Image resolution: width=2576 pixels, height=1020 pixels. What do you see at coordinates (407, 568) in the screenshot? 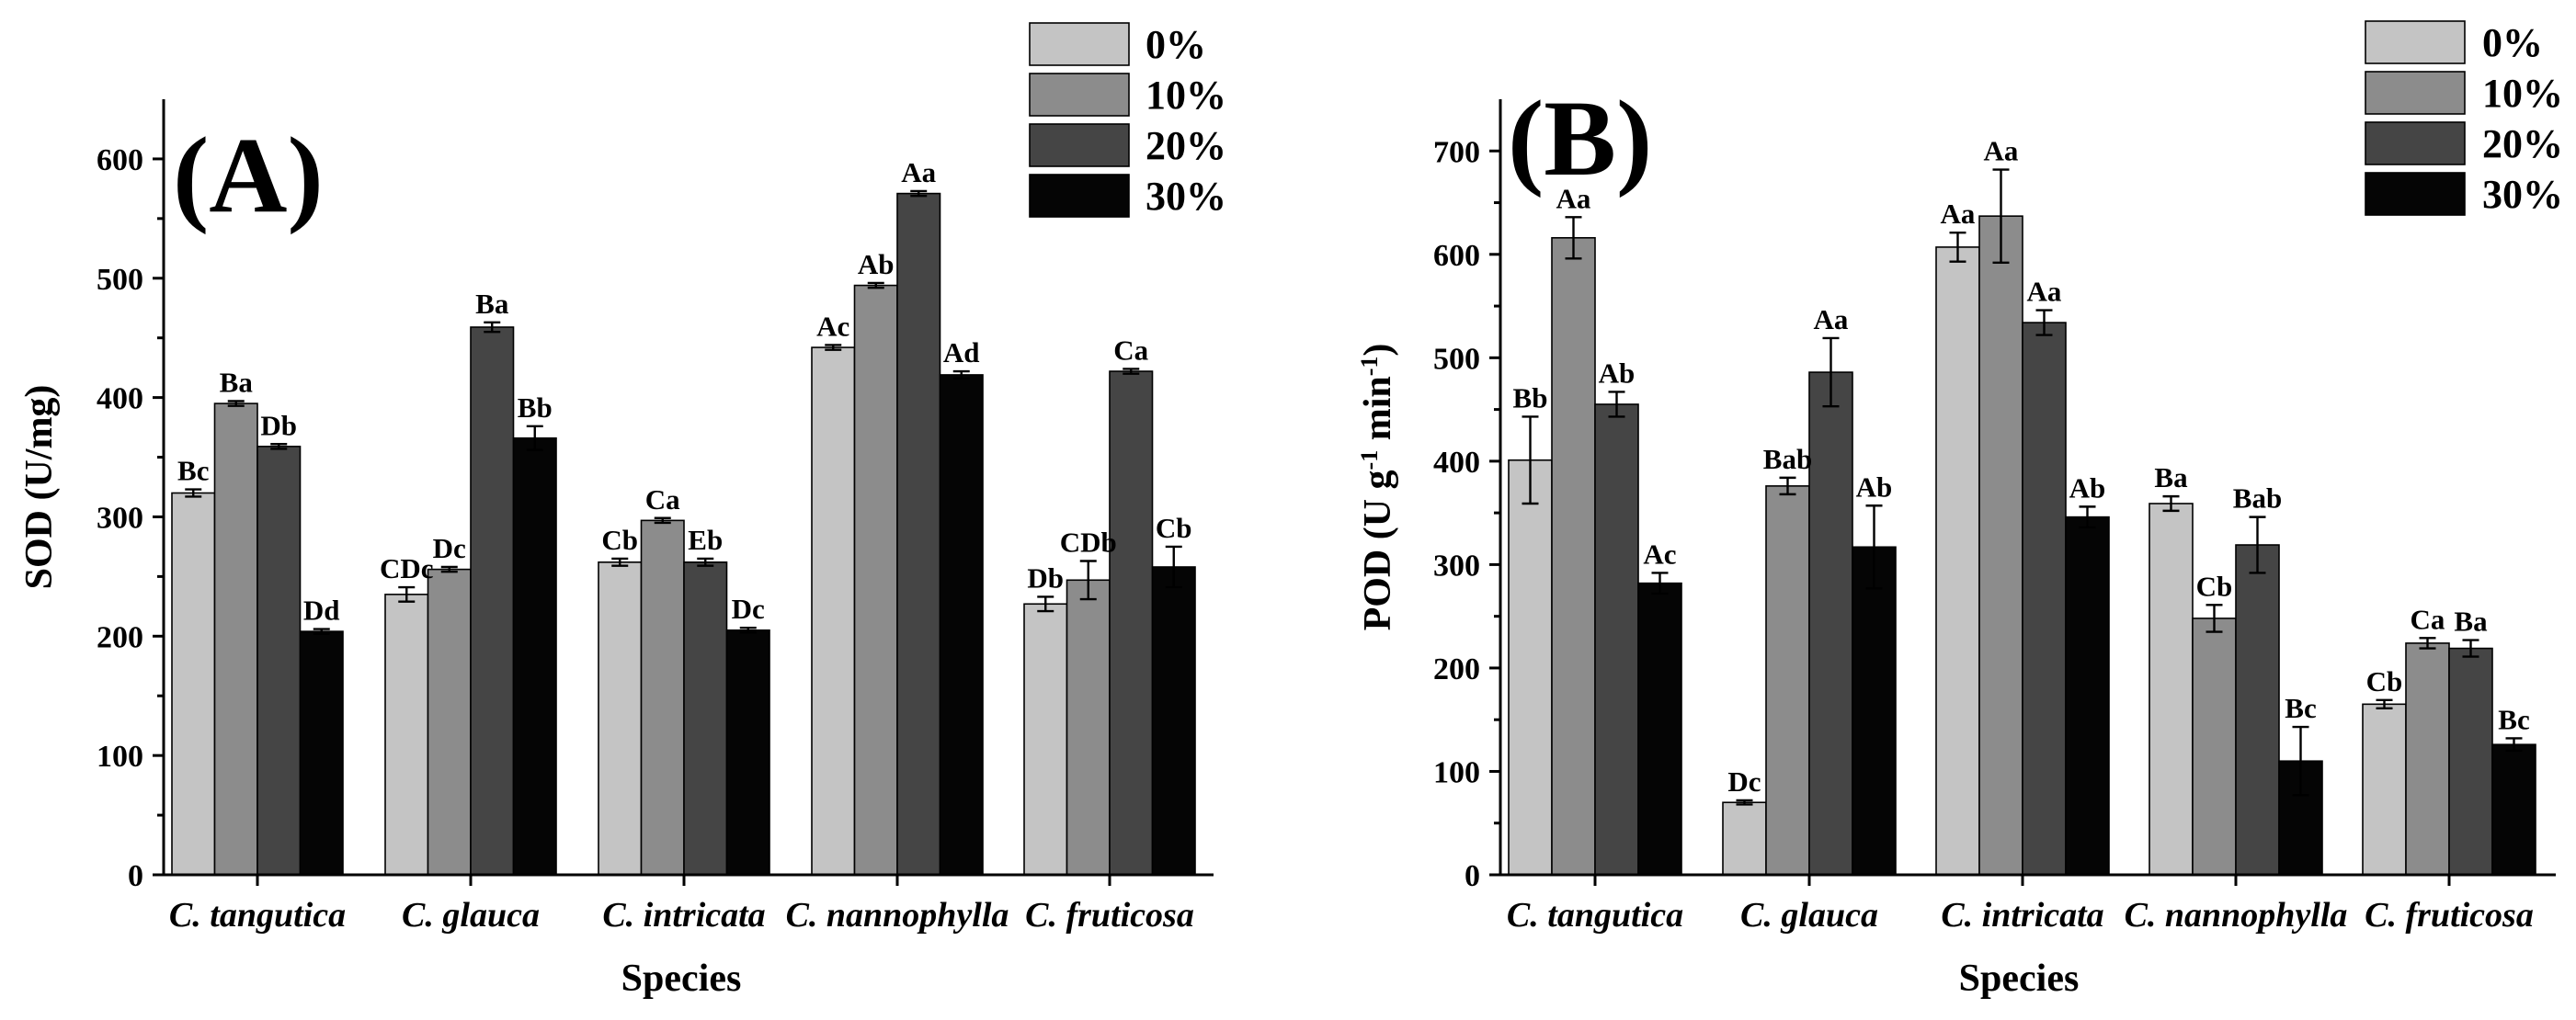
I see `panel-a-bar-annotation: CDc` at bounding box center [407, 568].